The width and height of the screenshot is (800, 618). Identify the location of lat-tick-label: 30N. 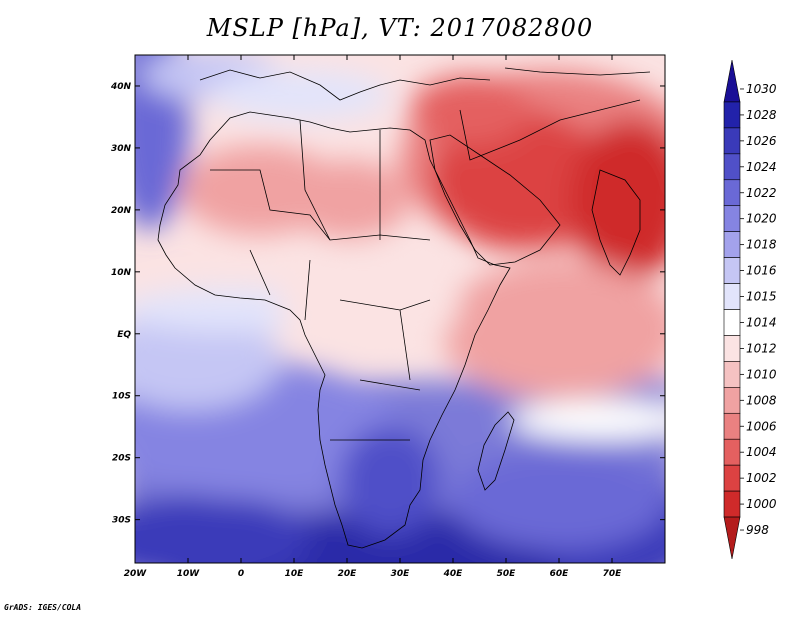
(121, 149).